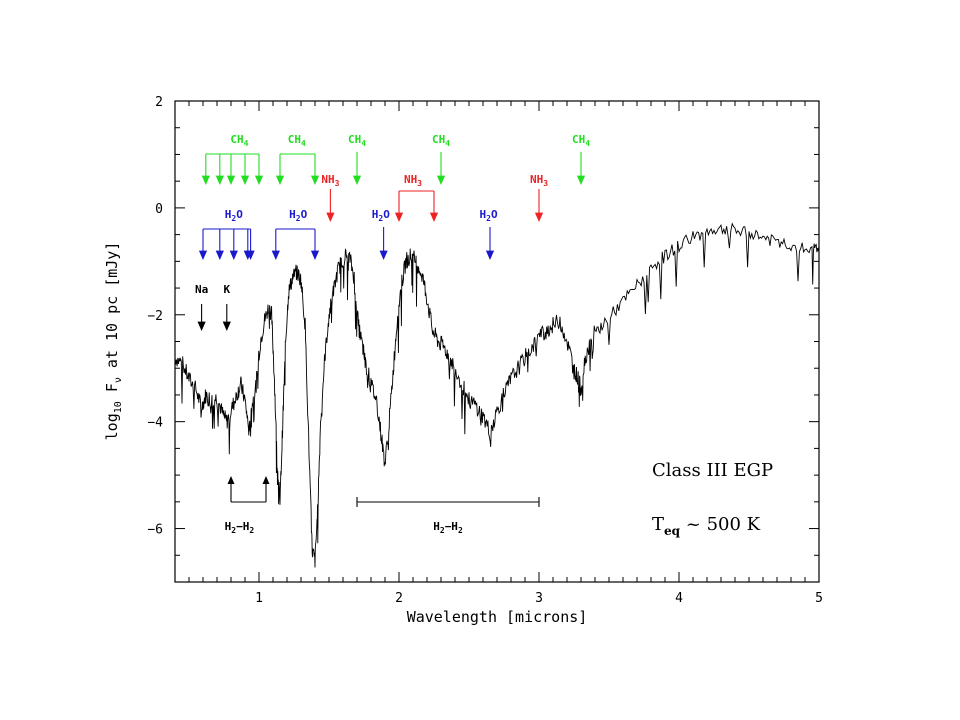 The image size is (960, 720). Describe the element at coordinates (113, 341) in the screenshot. I see `y-axis-label: log10 Fν at 10 pc [mJy]` at that location.